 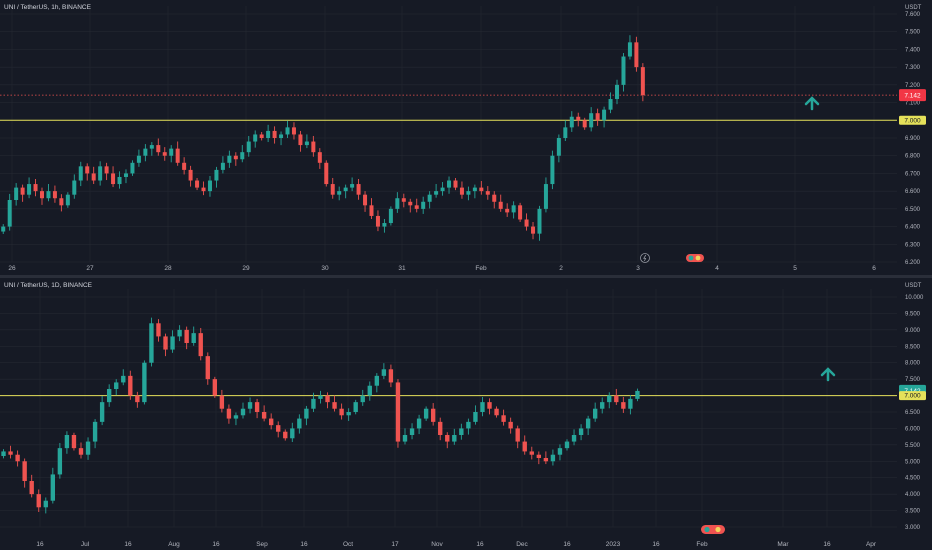 I want to click on x-tick-label: 31, so click(x=402, y=268).